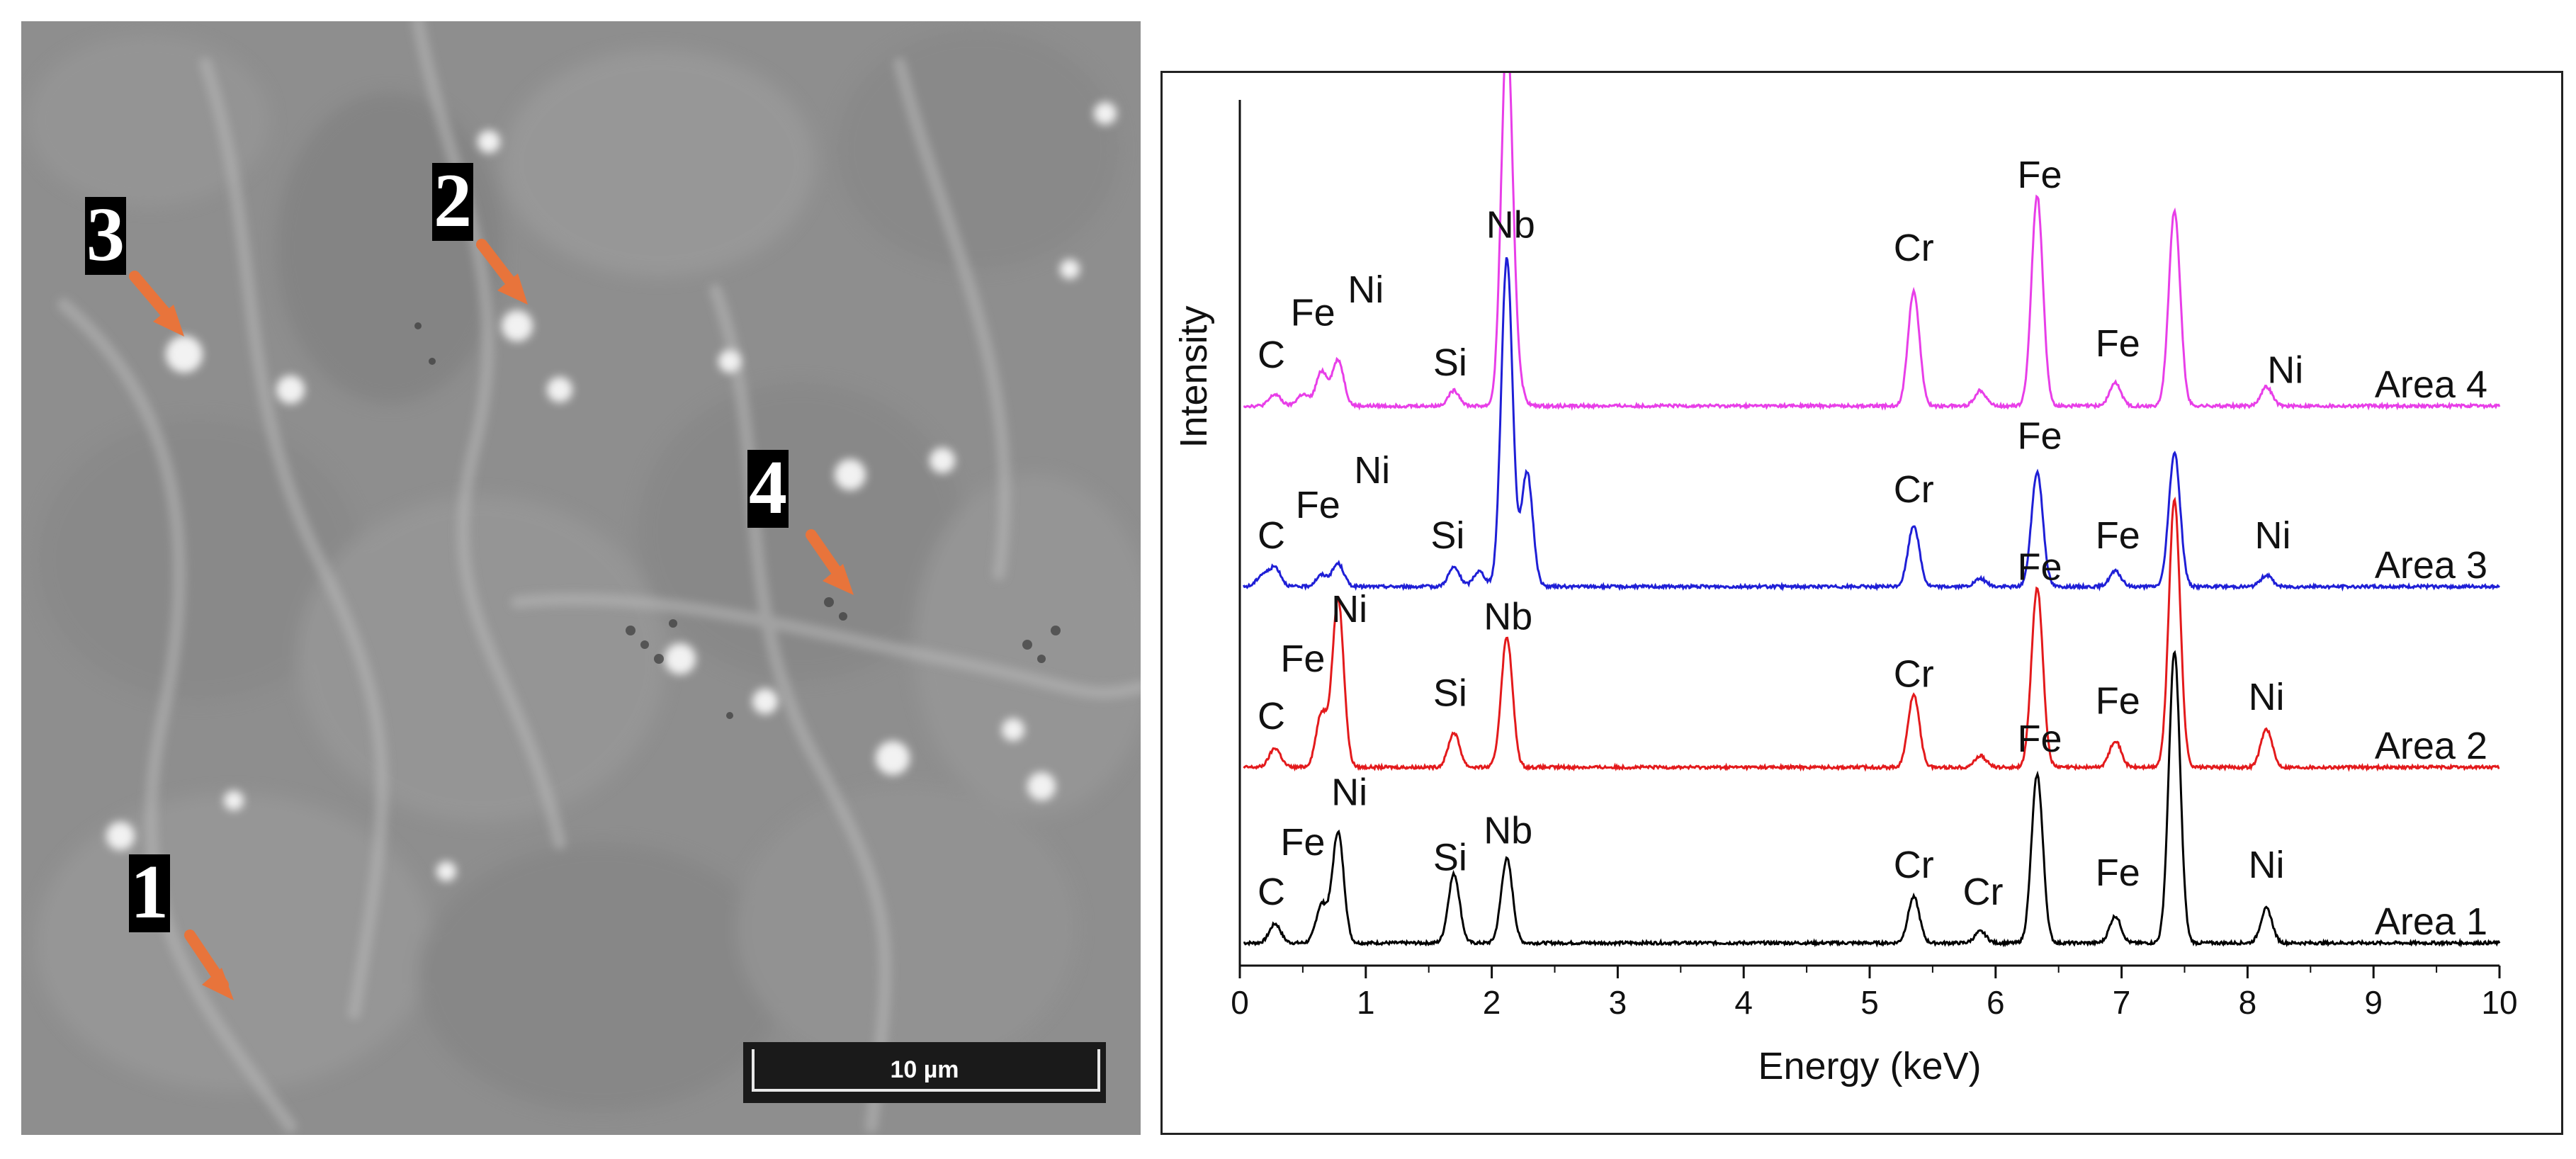 The image size is (2576, 1159). I want to click on marker-4: 4, so click(768, 488).